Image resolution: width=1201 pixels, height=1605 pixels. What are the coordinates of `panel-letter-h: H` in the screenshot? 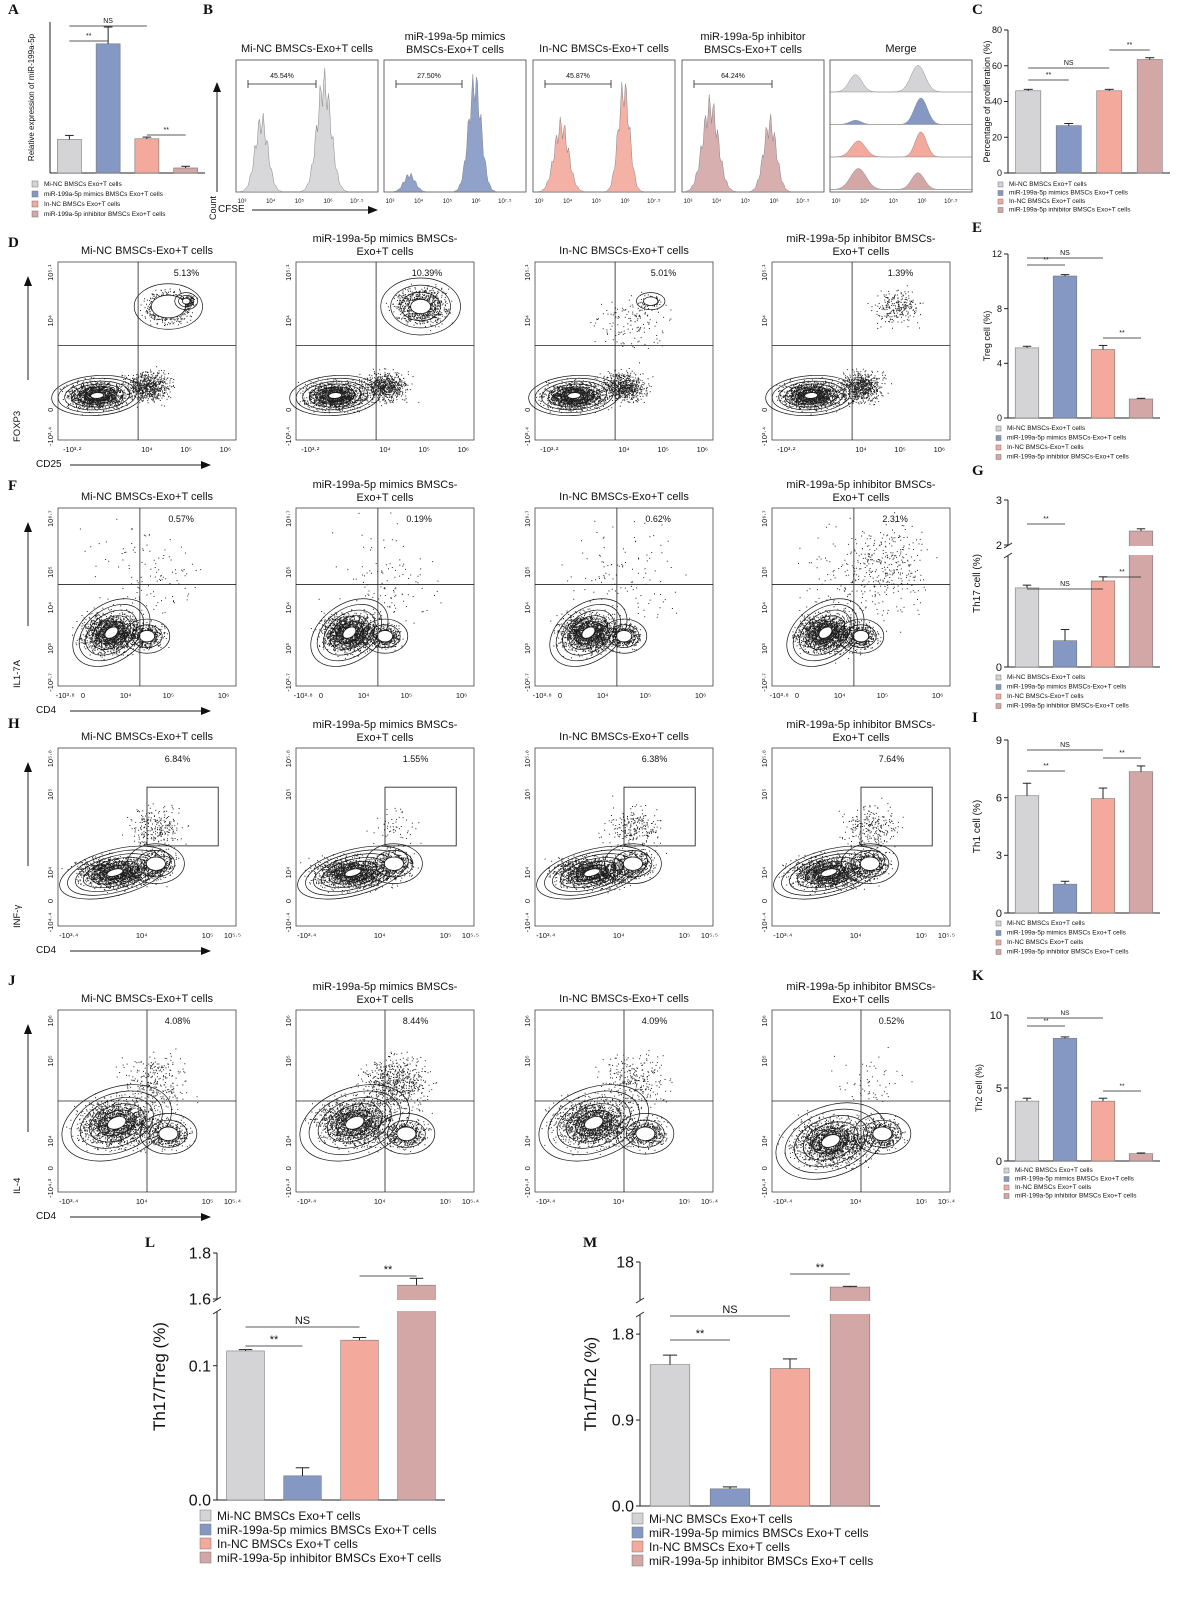 It's located at (14, 724).